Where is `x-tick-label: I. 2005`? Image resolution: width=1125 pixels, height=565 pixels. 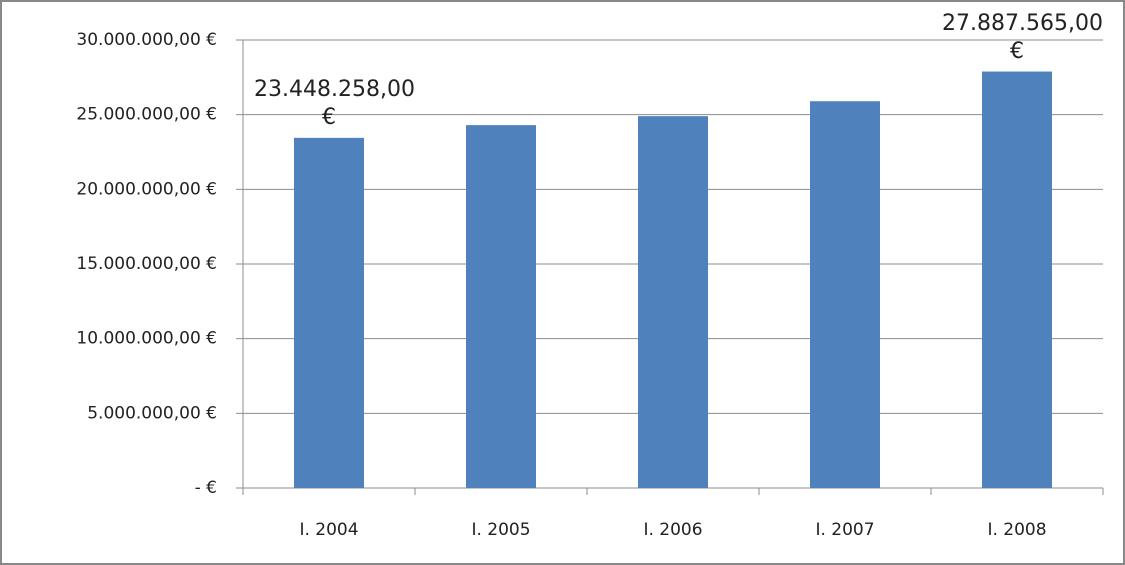 x-tick-label: I. 2005 is located at coordinates (500, 530).